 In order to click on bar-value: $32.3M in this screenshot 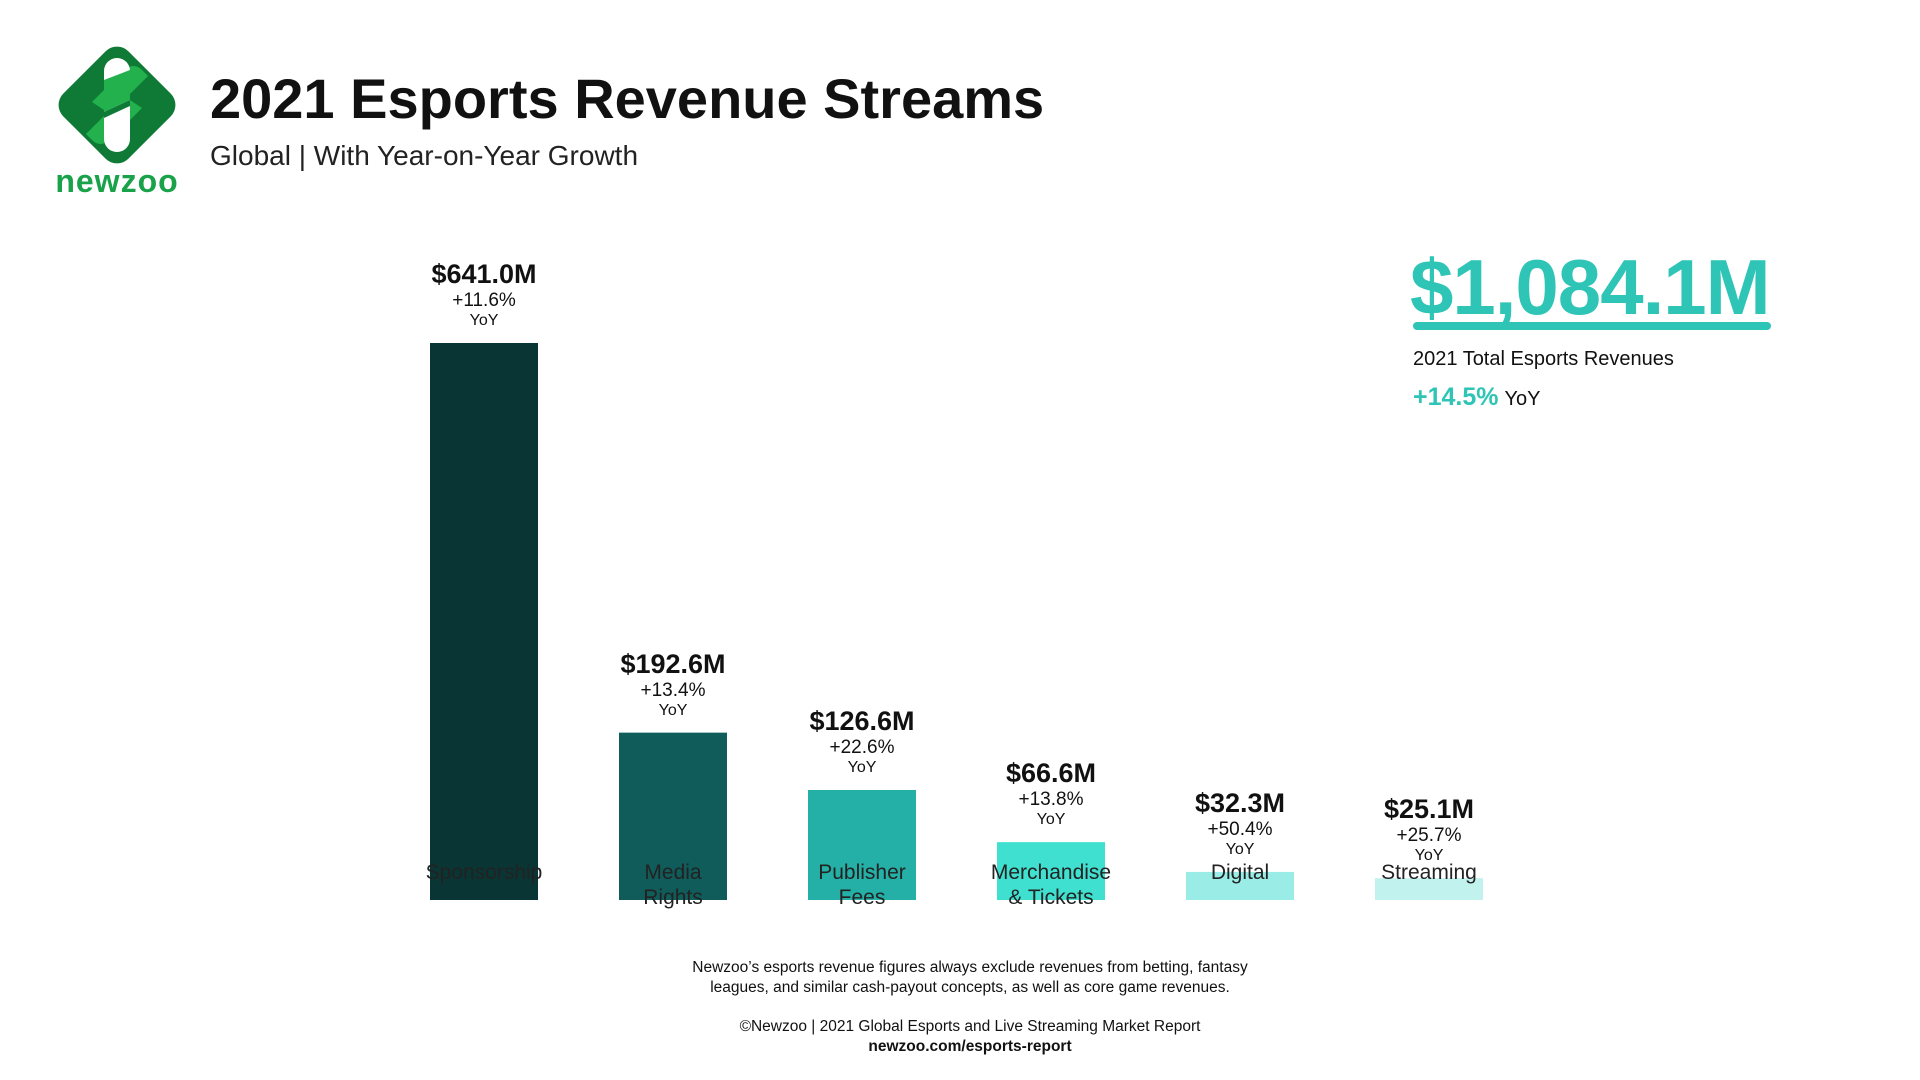, I will do `click(1240, 802)`.